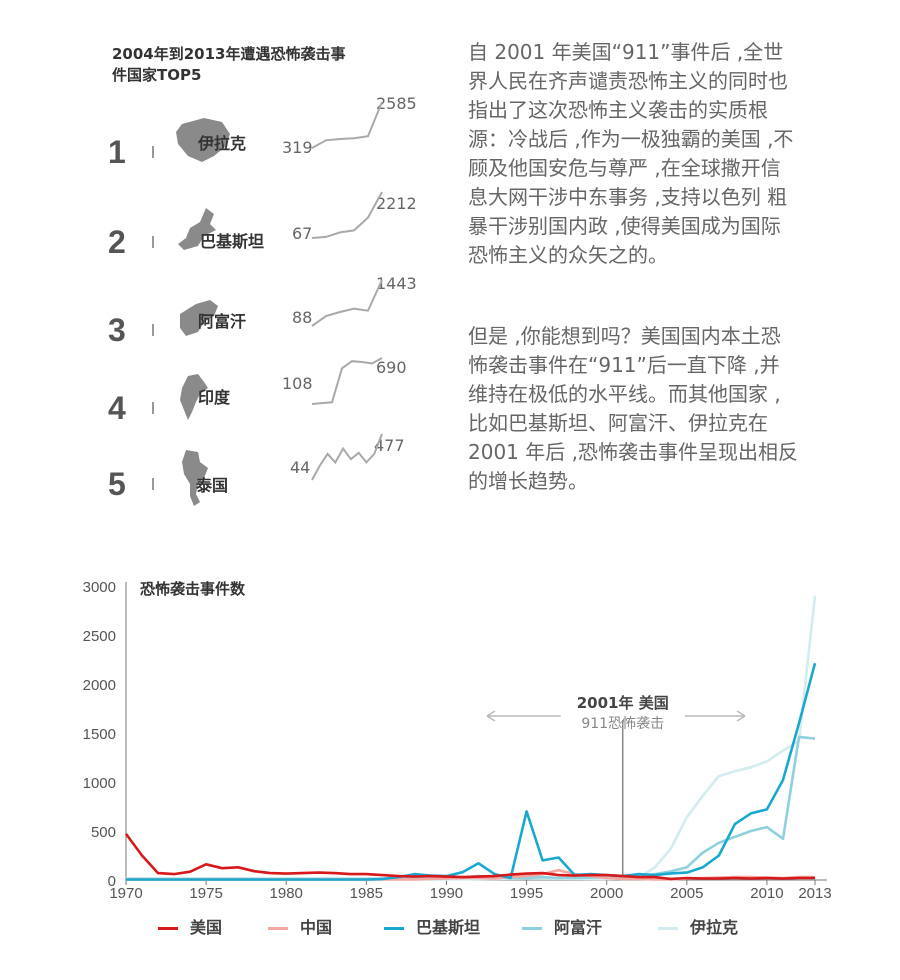  I want to click on rank-number: 1, so click(117, 152).